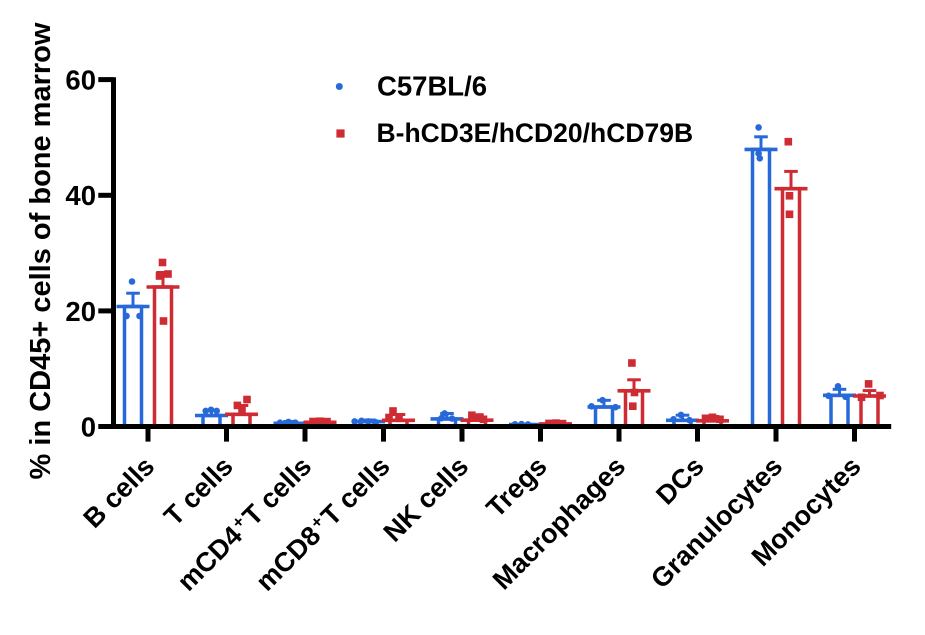 Image resolution: width=925 pixels, height=635 pixels. Describe the element at coordinates (535, 133) in the screenshot. I see `svg-text: B-hCD3E/hCD20/hCD79B` at that location.